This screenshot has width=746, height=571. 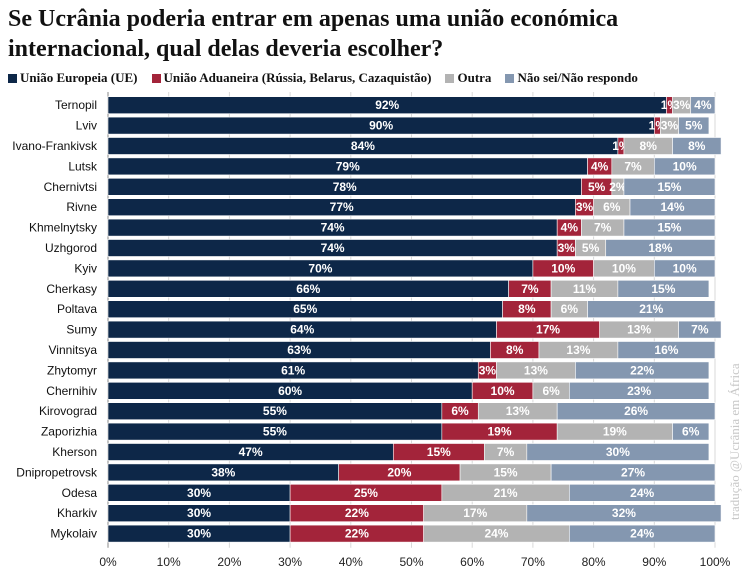 I want to click on legend-item: Outra, so click(x=468, y=78).